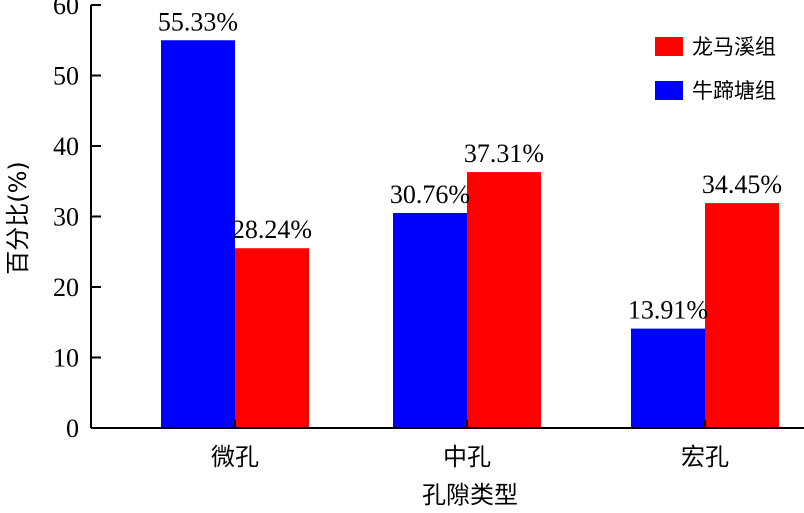 The width and height of the screenshot is (804, 513). What do you see at coordinates (198, 21) in the screenshot?
I see `data-label: 55.33%` at bounding box center [198, 21].